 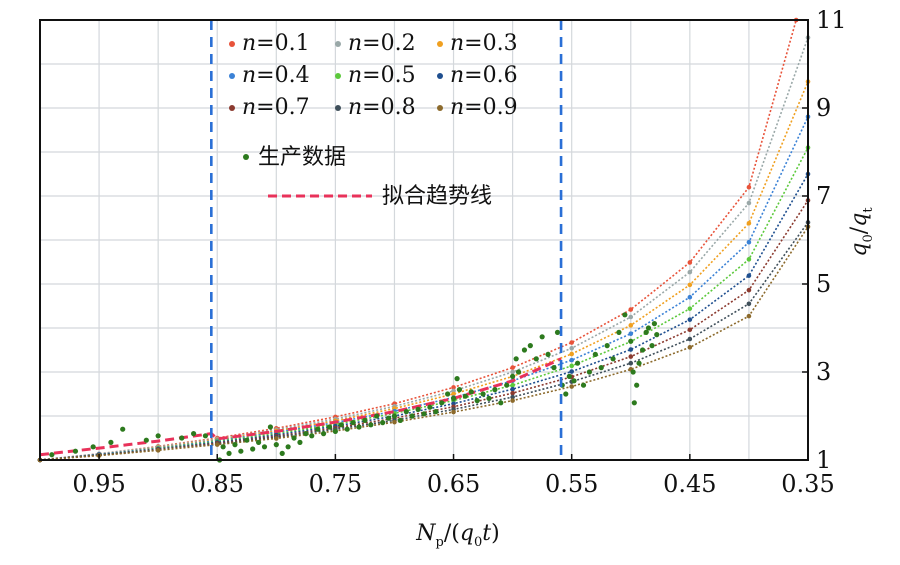 I want to click on legend-label-trend-line: 拟合趋势线, so click(x=437, y=196).